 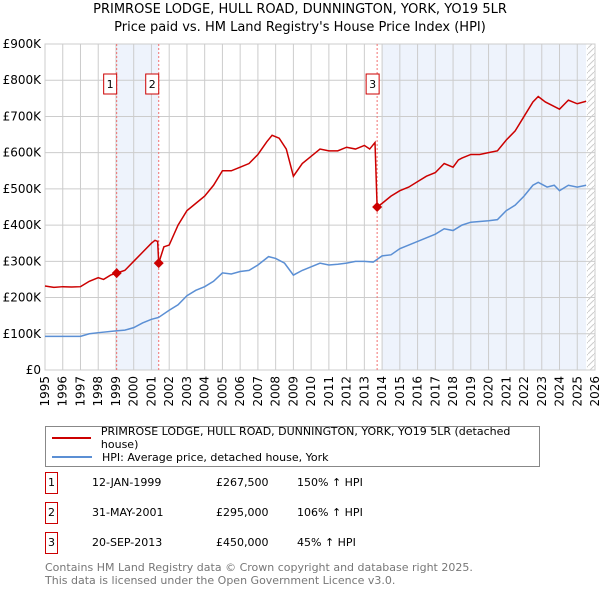 I want to click on sale-badge-label: 1, so click(x=110, y=84).